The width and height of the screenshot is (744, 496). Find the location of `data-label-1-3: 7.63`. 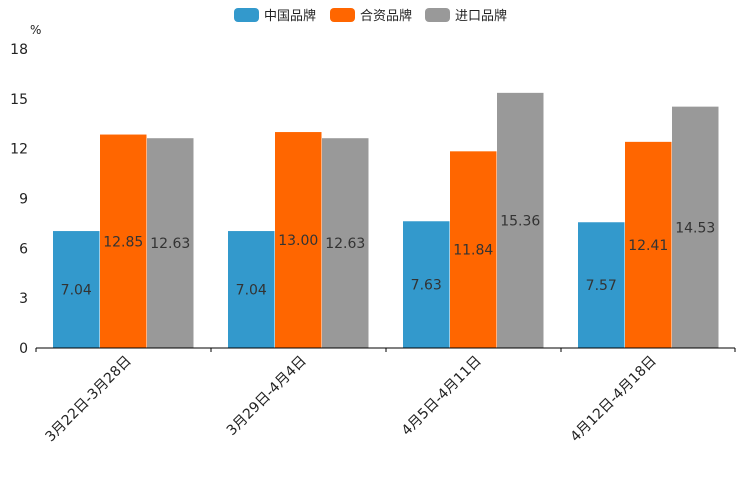

data-label-1-3: 7.63 is located at coordinates (426, 286).